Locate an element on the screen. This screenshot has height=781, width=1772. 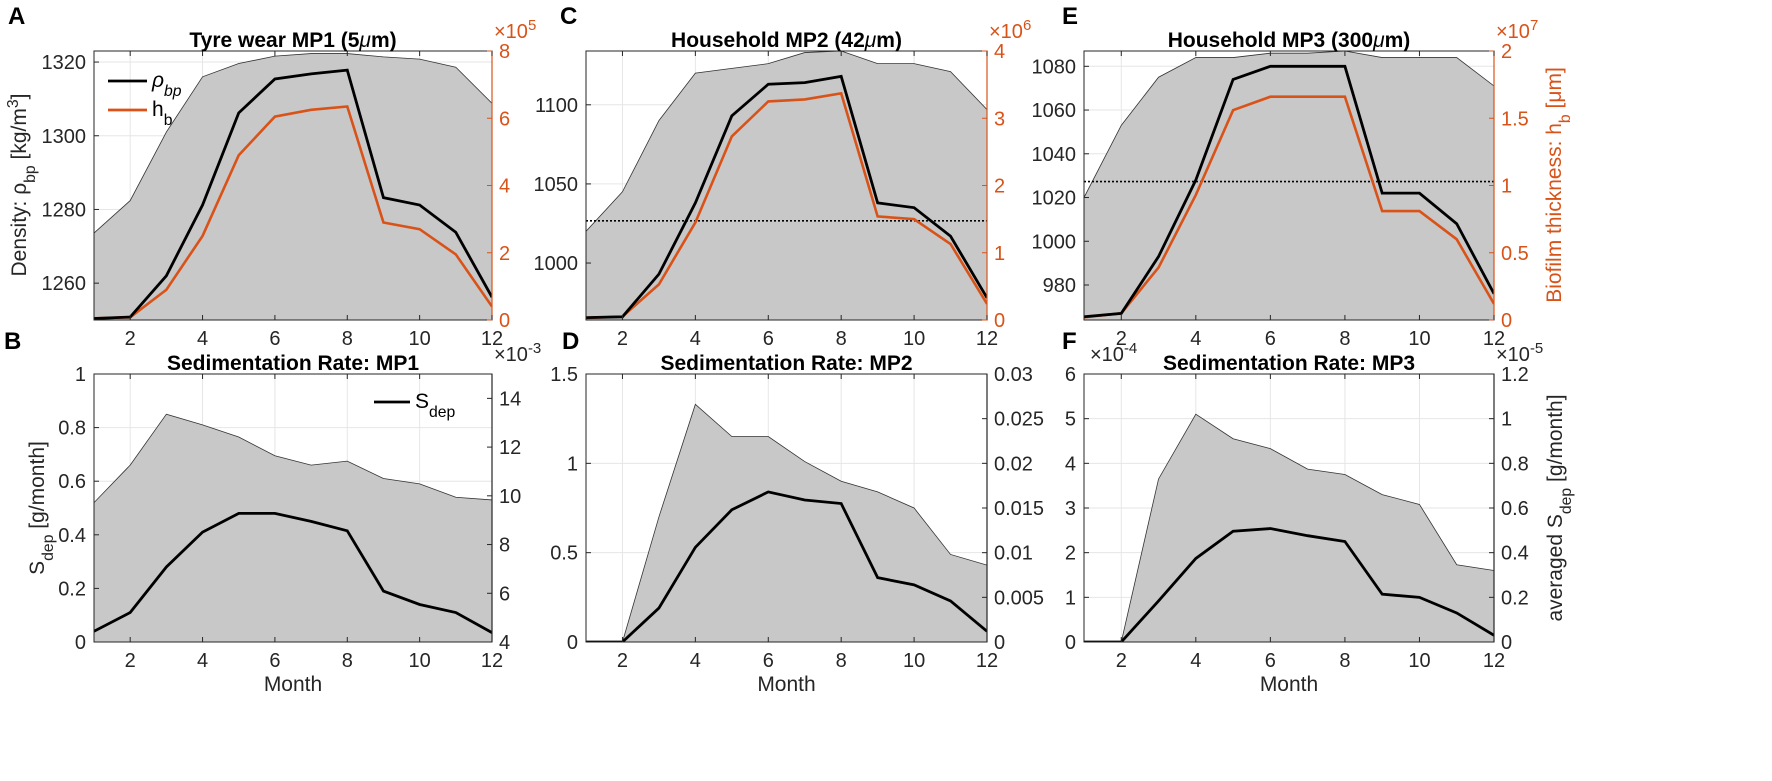
panel-letter: C is located at coordinates (568, 16).